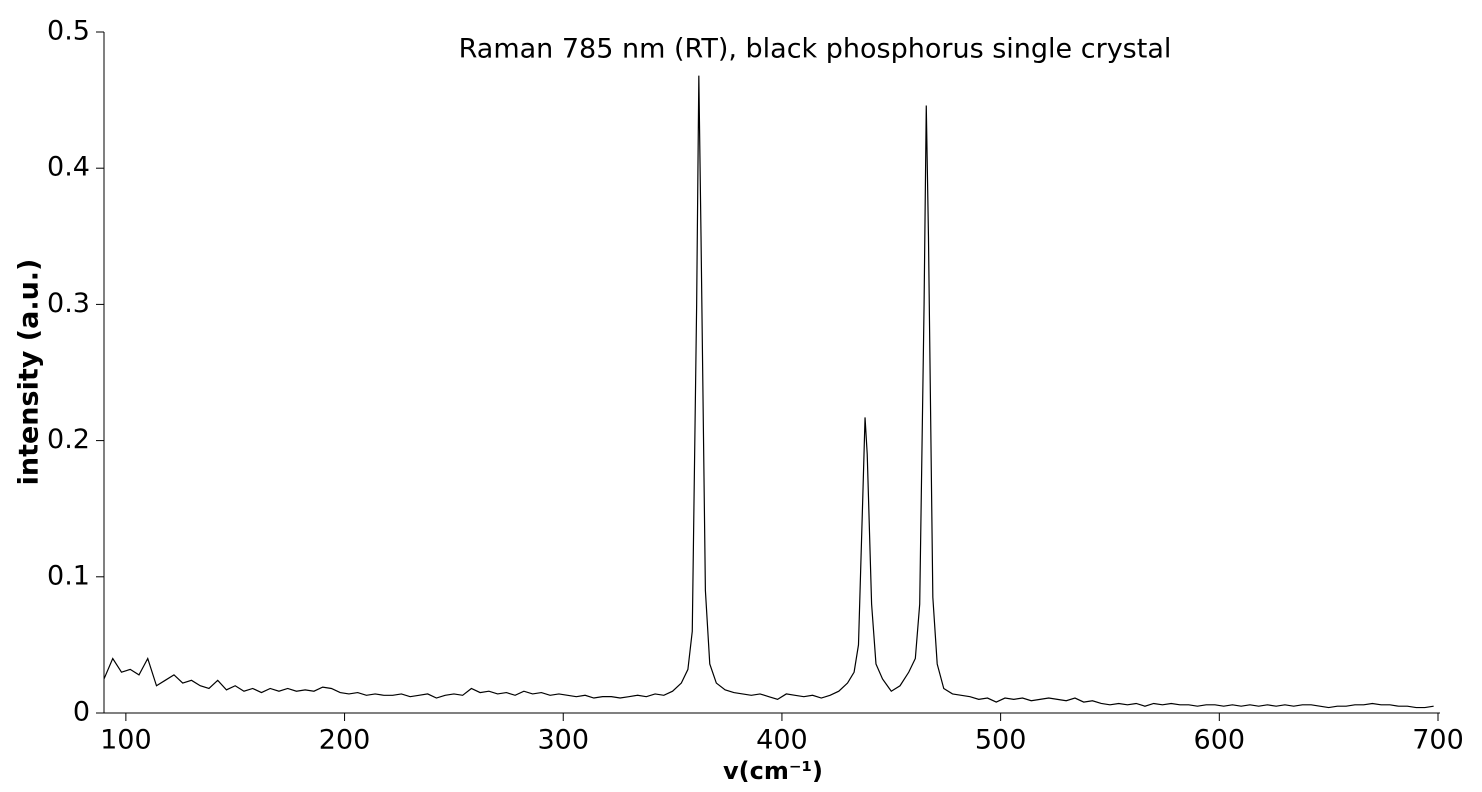 The height and width of the screenshot is (792, 1482). What do you see at coordinates (1001, 740) in the screenshot?
I see `x-tick-label: 500` at bounding box center [1001, 740].